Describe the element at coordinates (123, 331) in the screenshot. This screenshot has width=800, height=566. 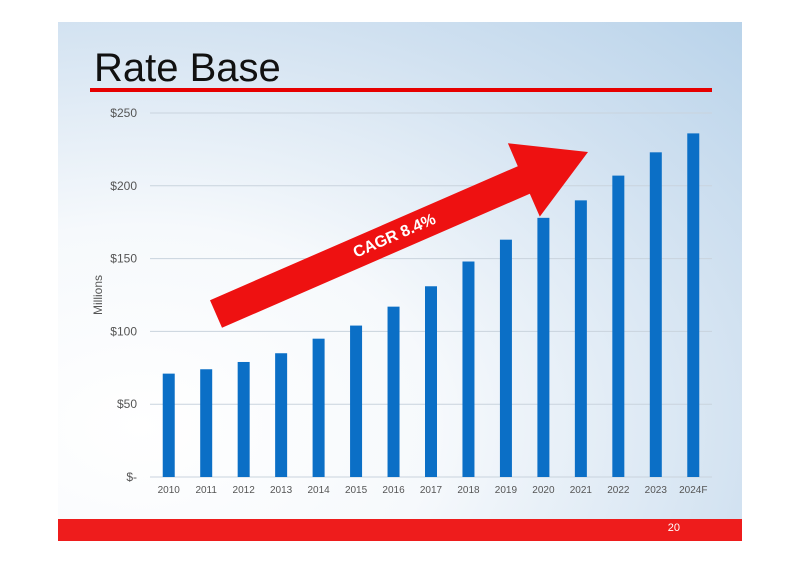
I see `y-tick-label: $100` at that location.